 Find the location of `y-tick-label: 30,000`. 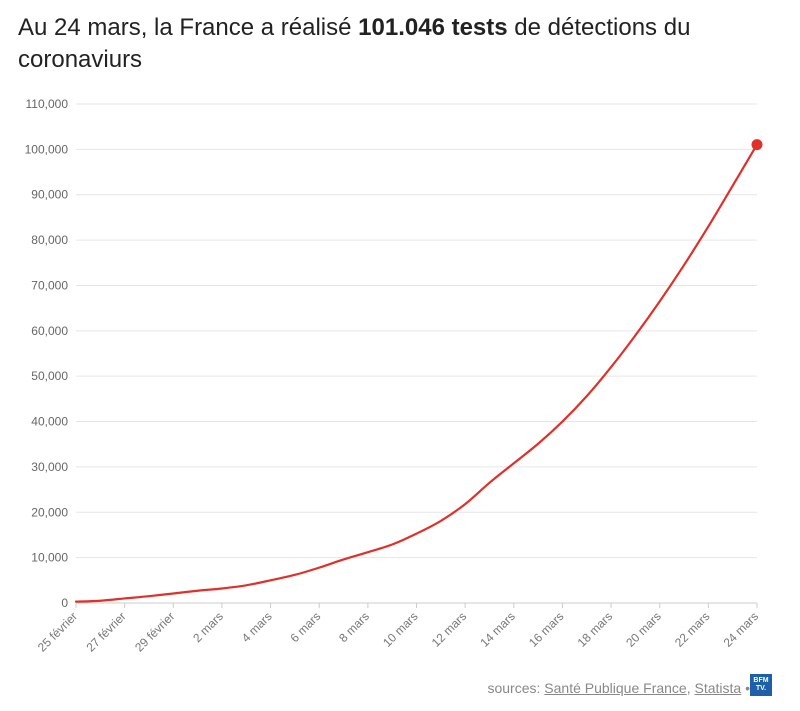

y-tick-label: 30,000 is located at coordinates (49, 467).